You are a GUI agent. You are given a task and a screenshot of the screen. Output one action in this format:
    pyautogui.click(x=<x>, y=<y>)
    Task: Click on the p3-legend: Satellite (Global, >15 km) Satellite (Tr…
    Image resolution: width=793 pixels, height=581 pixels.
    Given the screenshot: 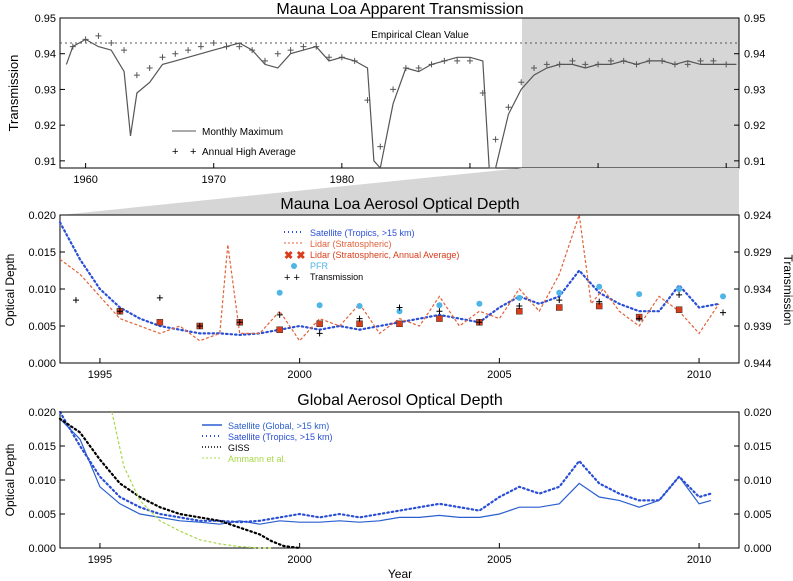 What is the action you would take?
    pyautogui.click(x=267, y=442)
    